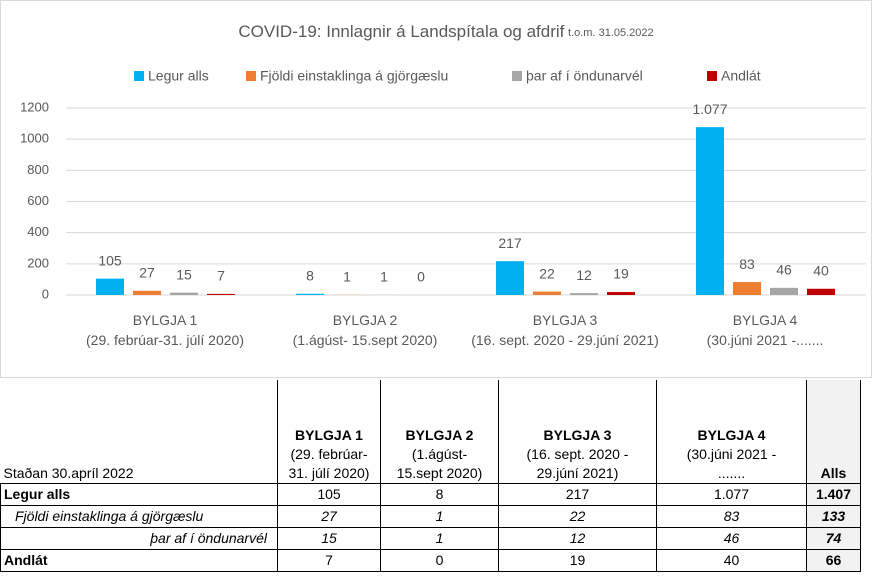 This screenshot has width=872, height=576. I want to click on legend-label: Fjöldi einstaklinga á gjörgæslu, so click(354, 76).